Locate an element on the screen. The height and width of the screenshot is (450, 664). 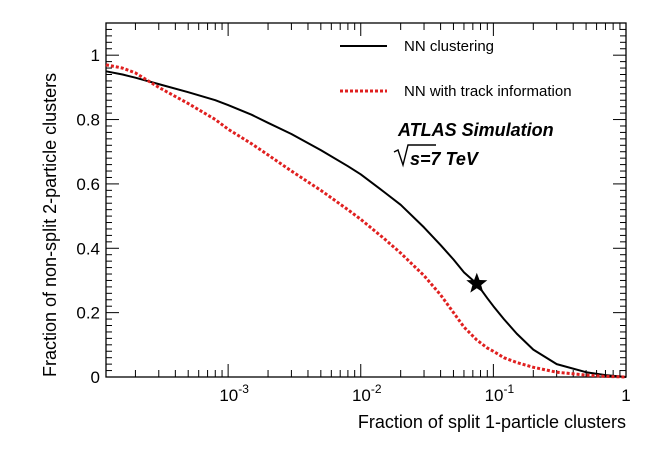
y-tick-label: 0.6 is located at coordinates (88, 184).